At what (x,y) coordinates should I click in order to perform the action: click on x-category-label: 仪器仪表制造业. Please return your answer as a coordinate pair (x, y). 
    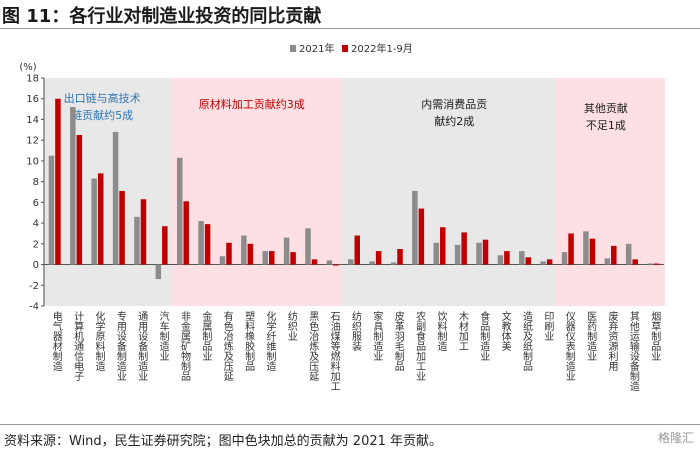
    Looking at the image, I should click on (571, 347).